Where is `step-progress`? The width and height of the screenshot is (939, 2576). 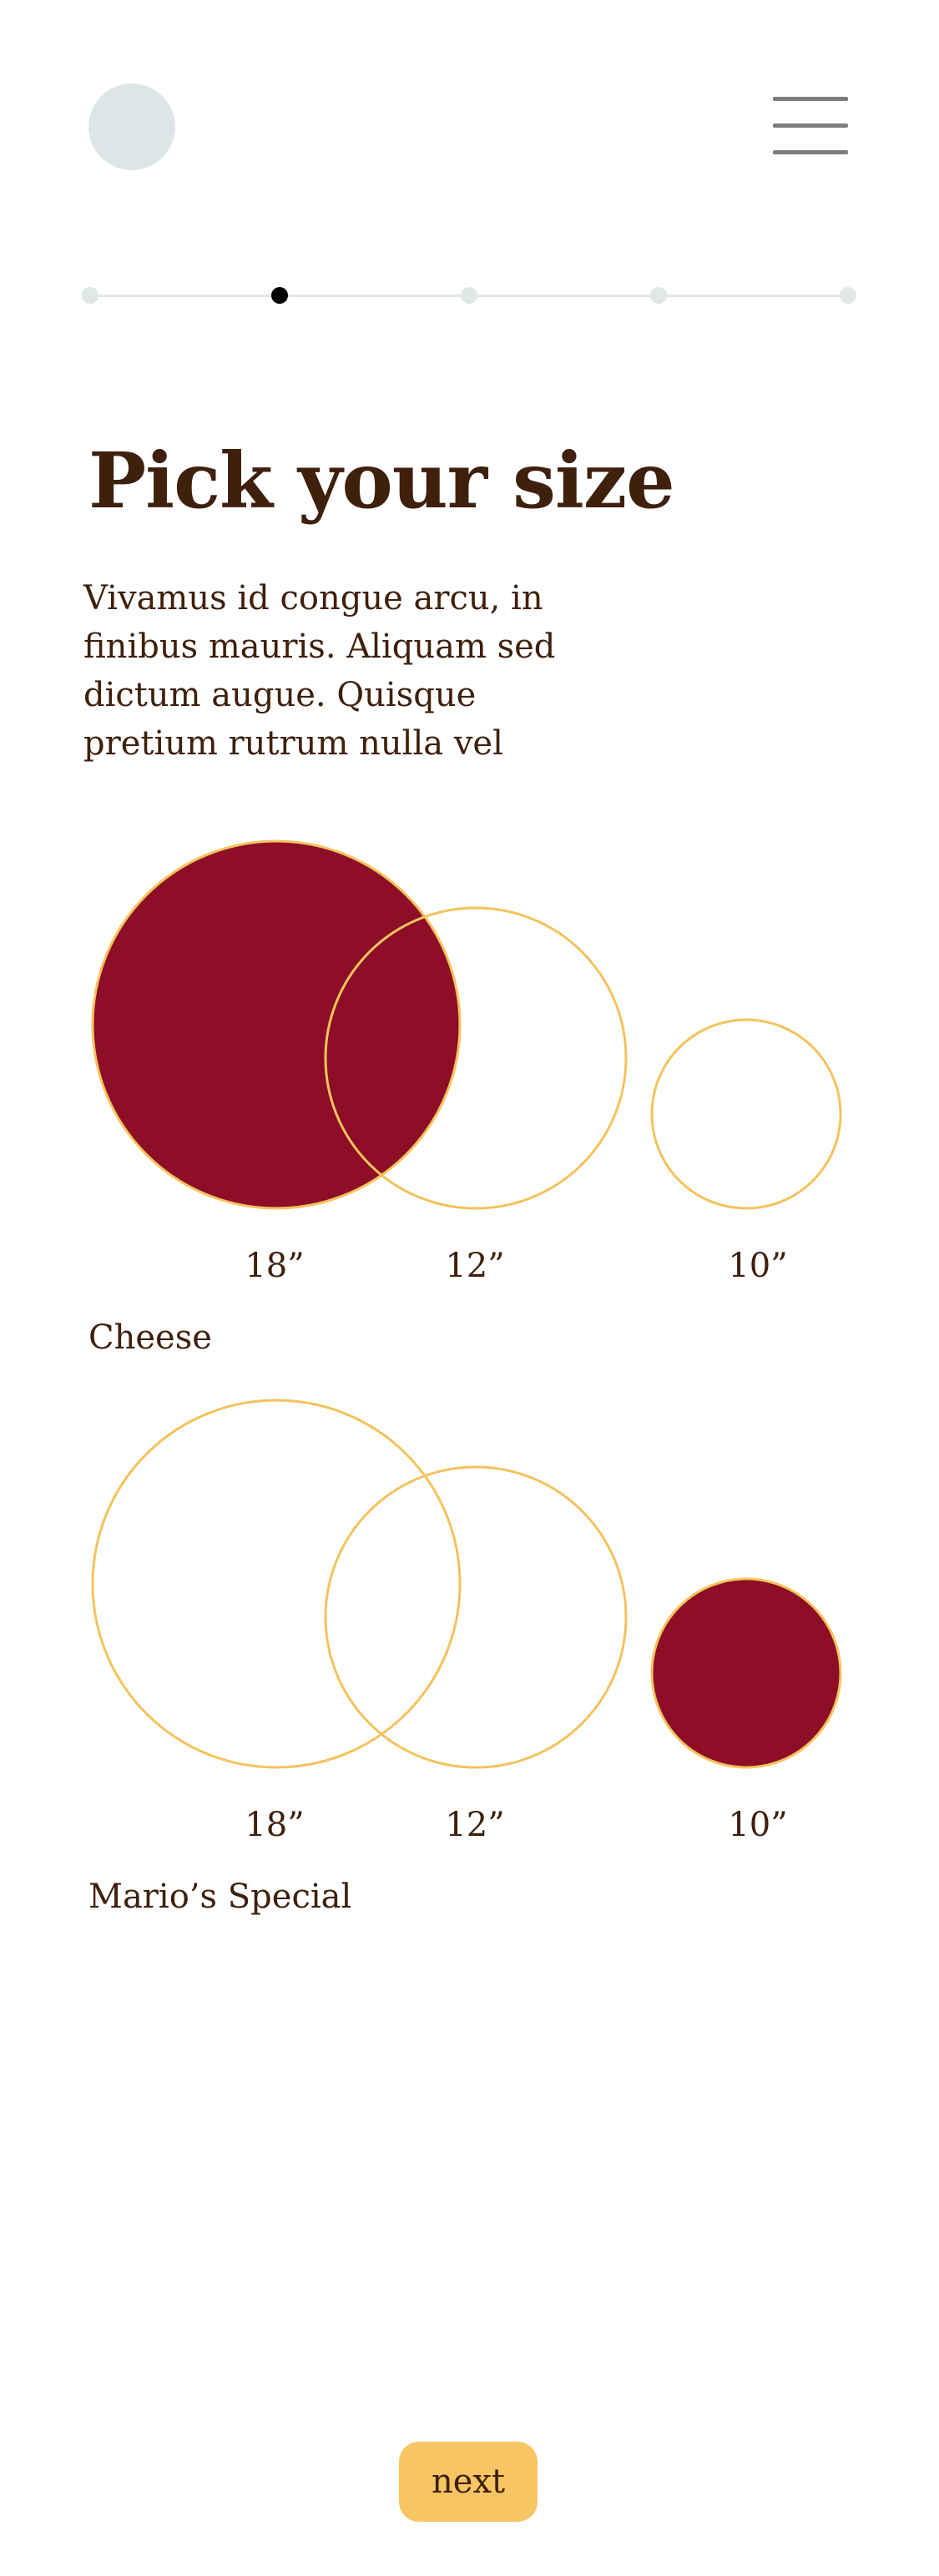 step-progress is located at coordinates (469, 295).